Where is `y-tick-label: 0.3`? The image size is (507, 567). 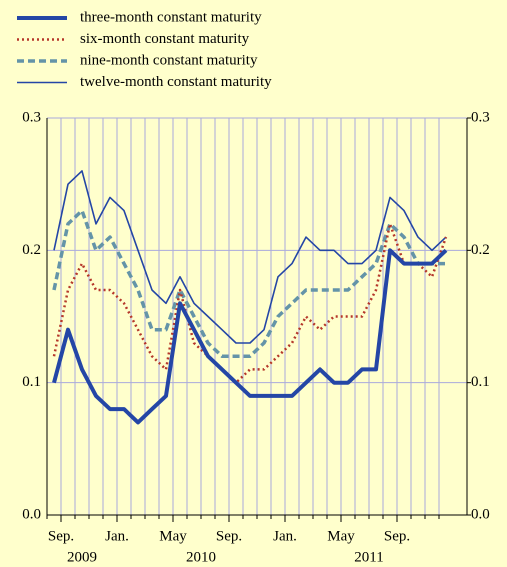
y-tick-label: 0.3 is located at coordinates (31, 117).